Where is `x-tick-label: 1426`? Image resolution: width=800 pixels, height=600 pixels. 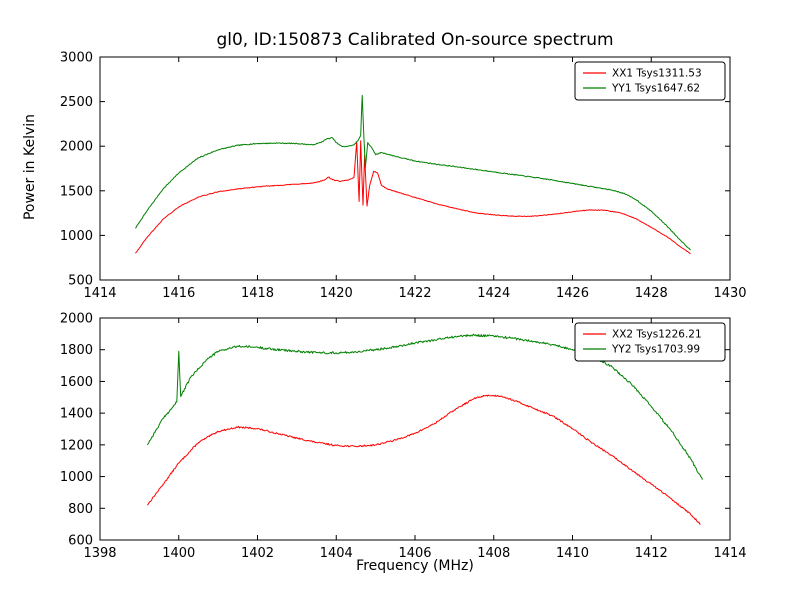
x-tick-label: 1426 is located at coordinates (572, 293).